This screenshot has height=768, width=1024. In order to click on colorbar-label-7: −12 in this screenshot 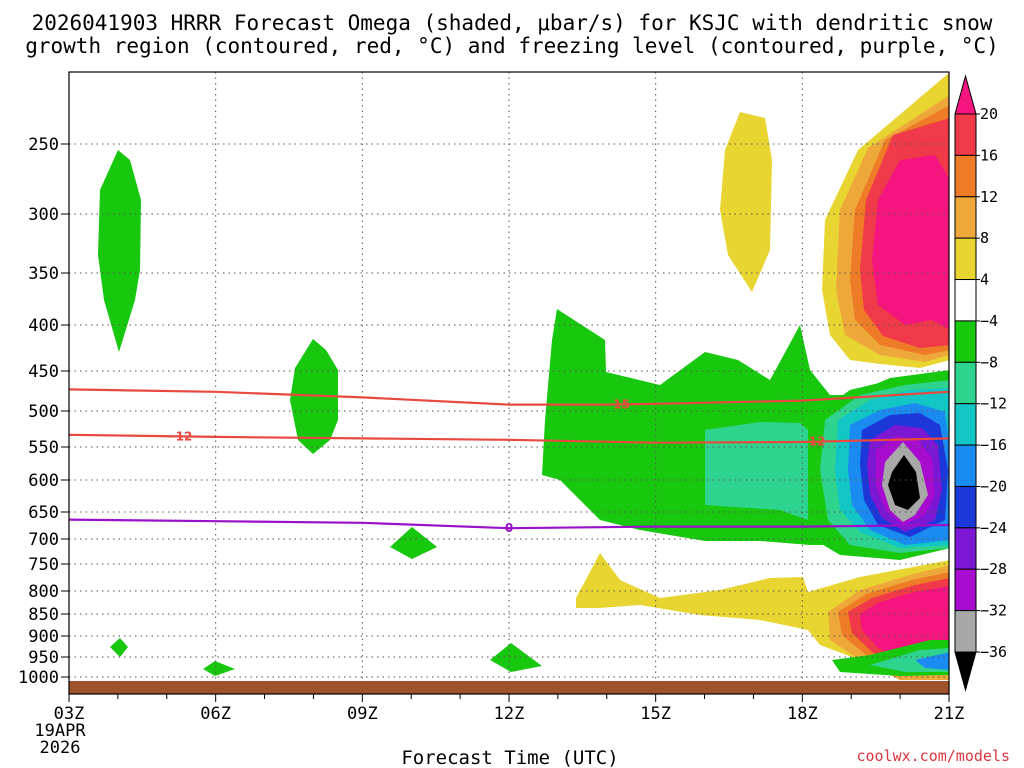, I will do `click(993, 404)`.